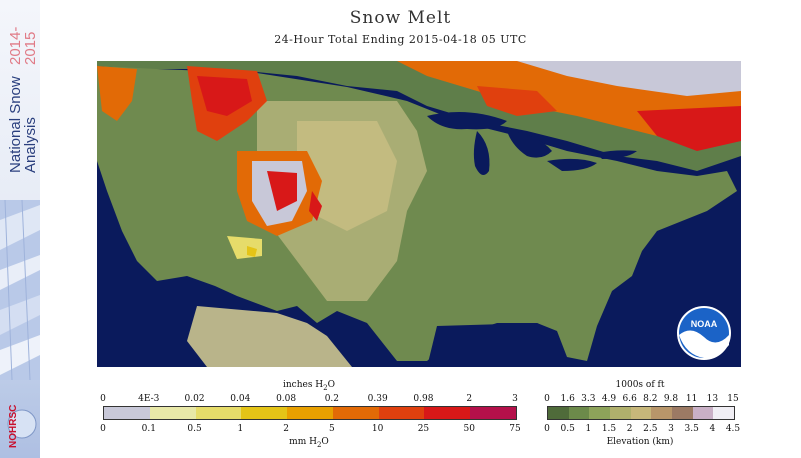 The height and width of the screenshot is (458, 801). I want to click on melt-inch-tick: 0.08, so click(286, 399).